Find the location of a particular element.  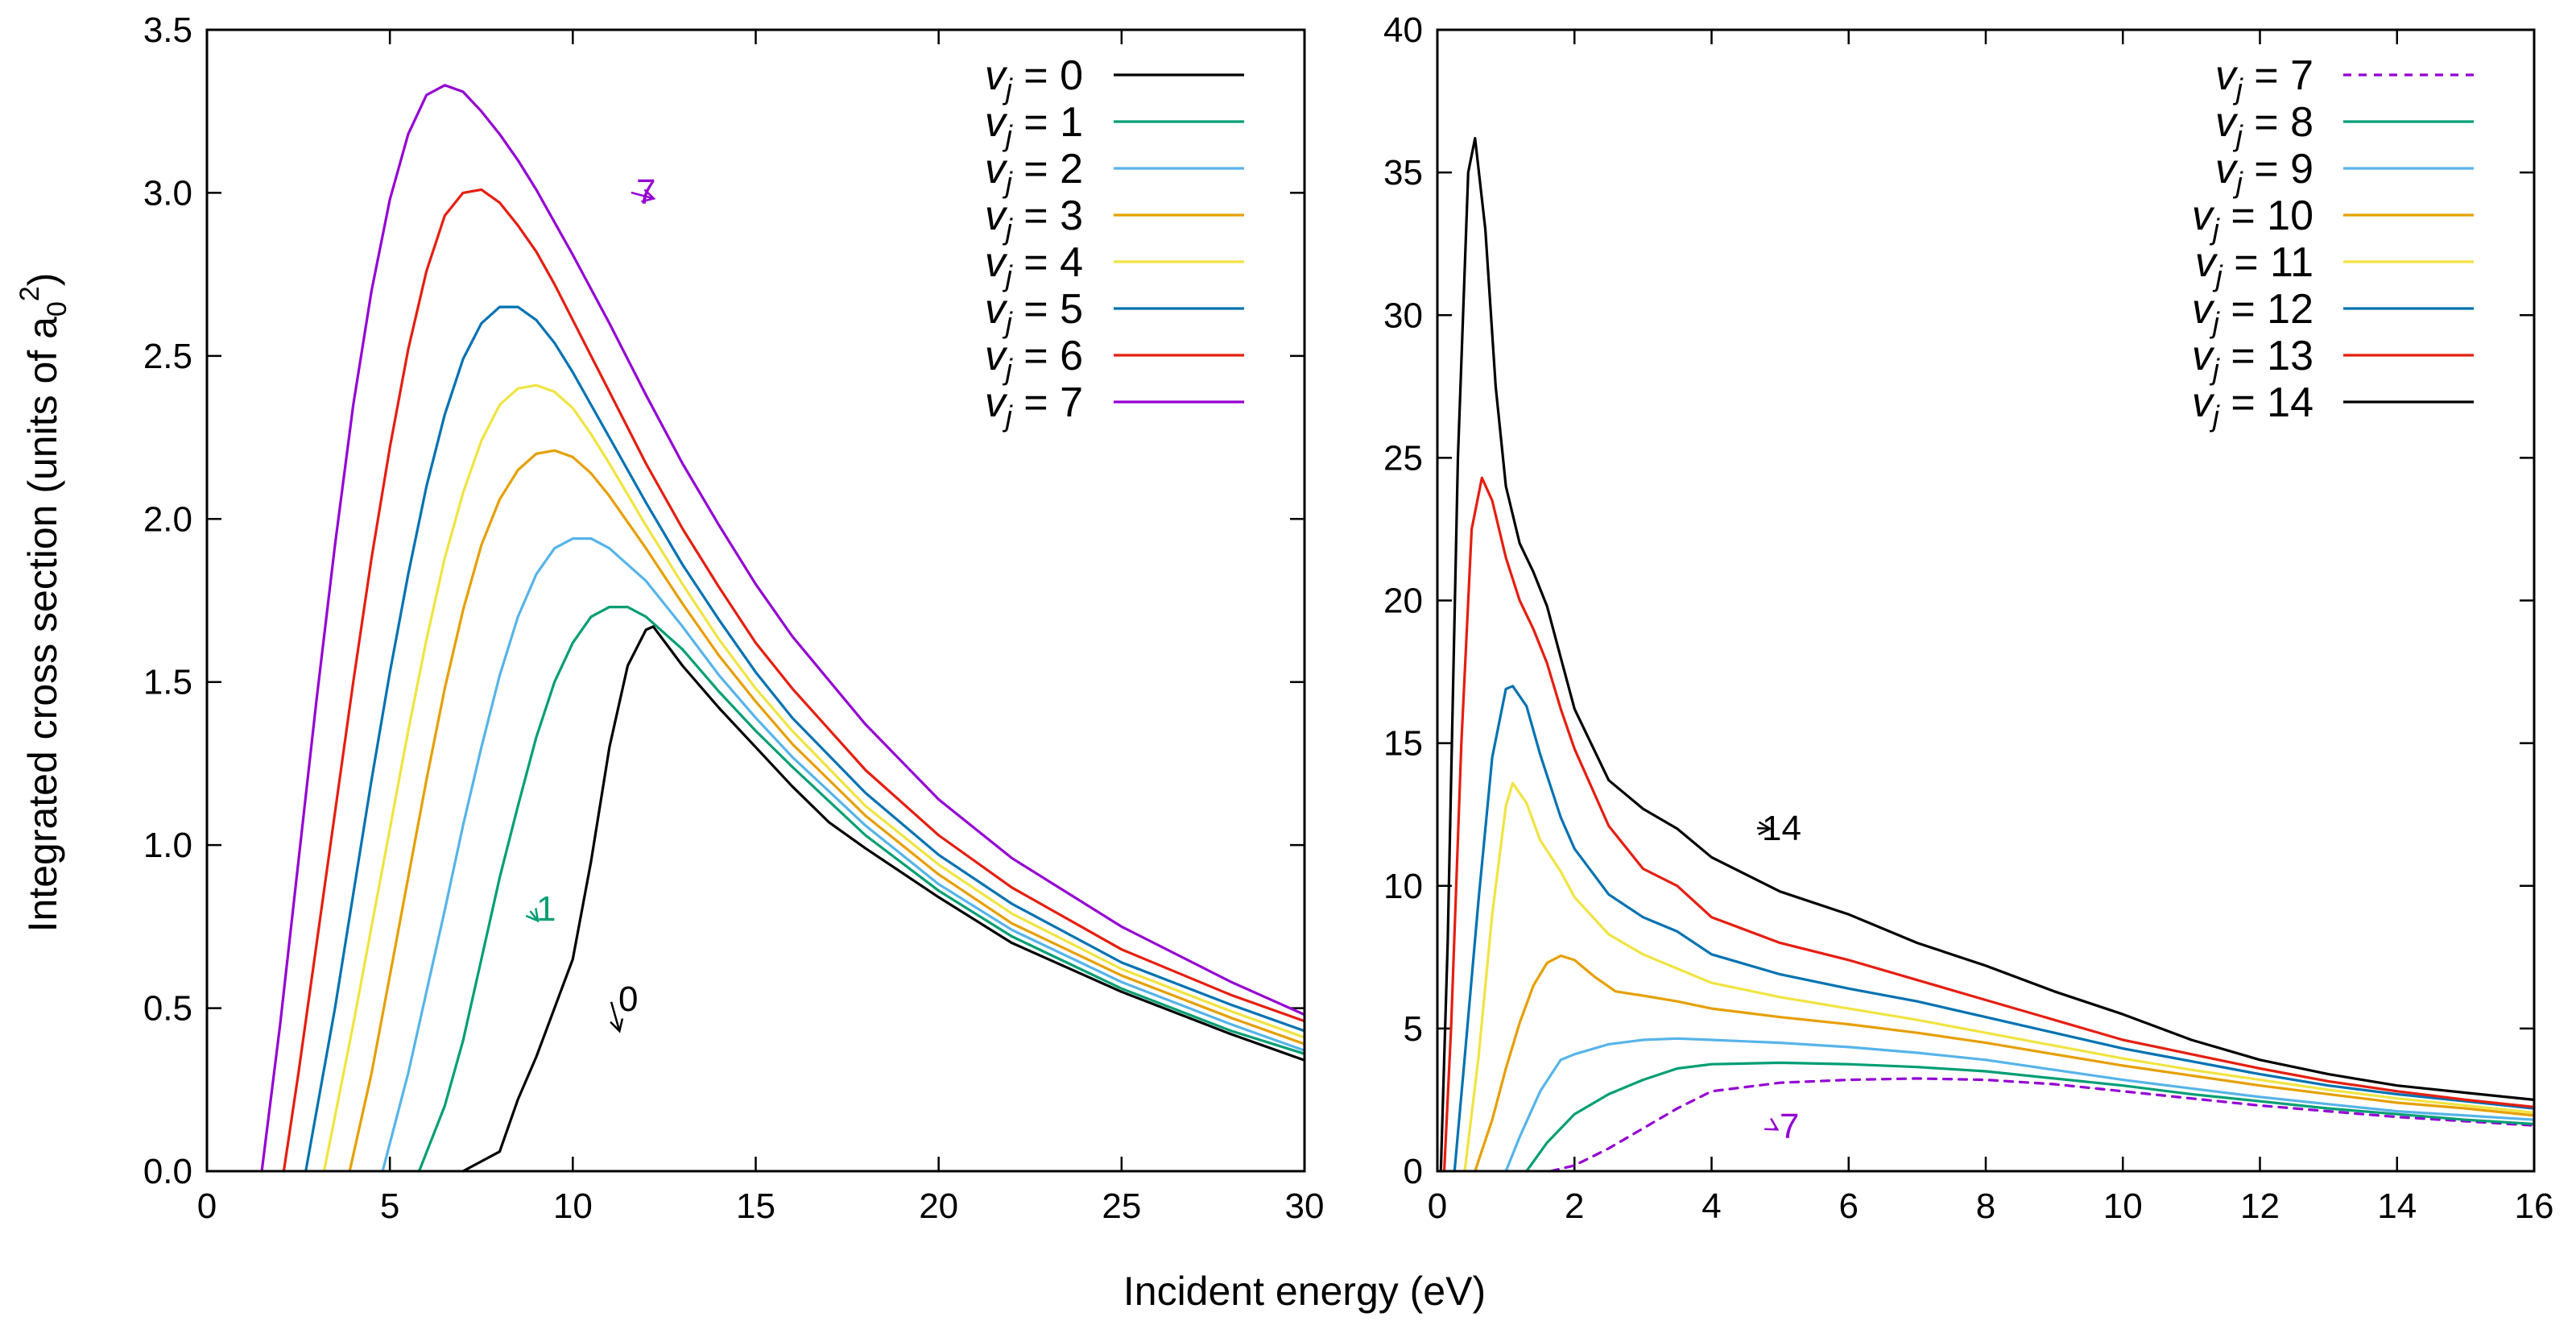

right-series-line-v8 is located at coordinates (2031, 1117).